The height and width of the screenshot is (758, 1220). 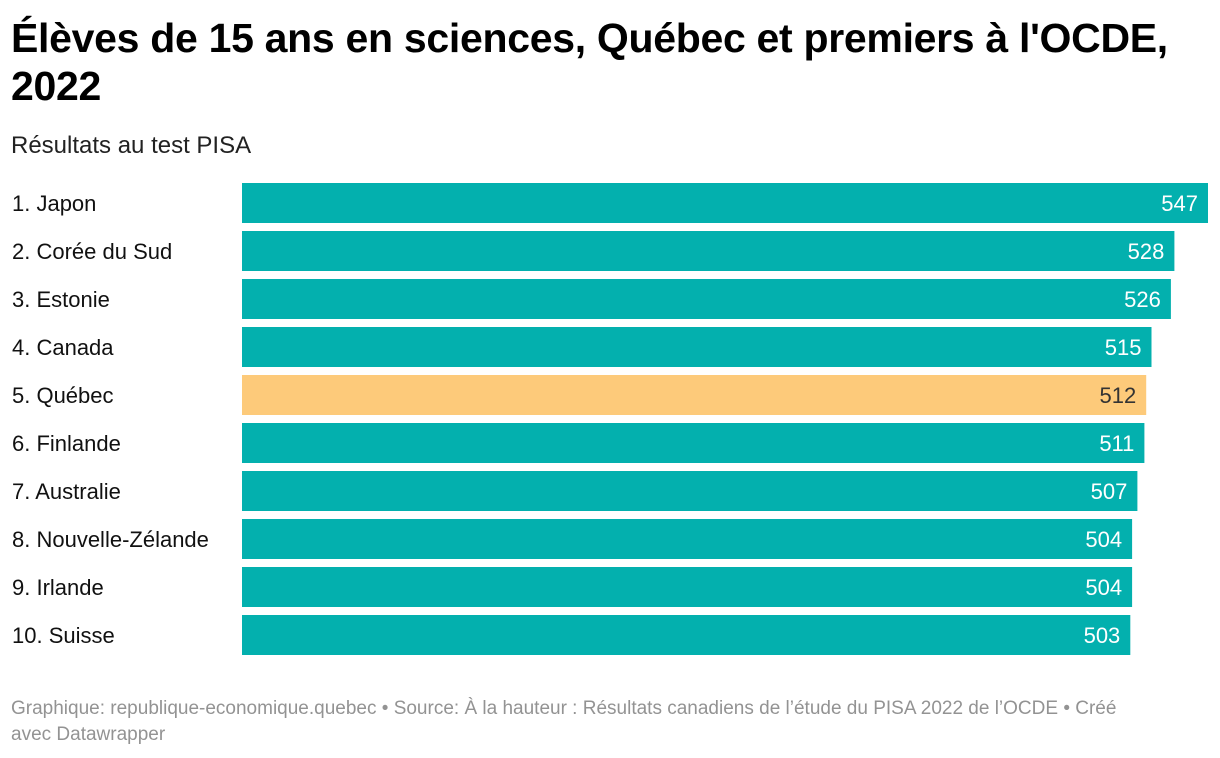 I want to click on category-label: 3. Estonie, so click(x=61, y=299).